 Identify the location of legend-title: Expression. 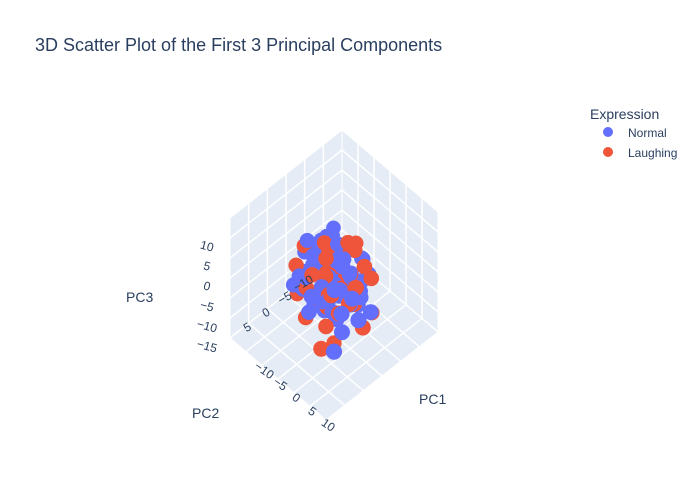
(624, 114).